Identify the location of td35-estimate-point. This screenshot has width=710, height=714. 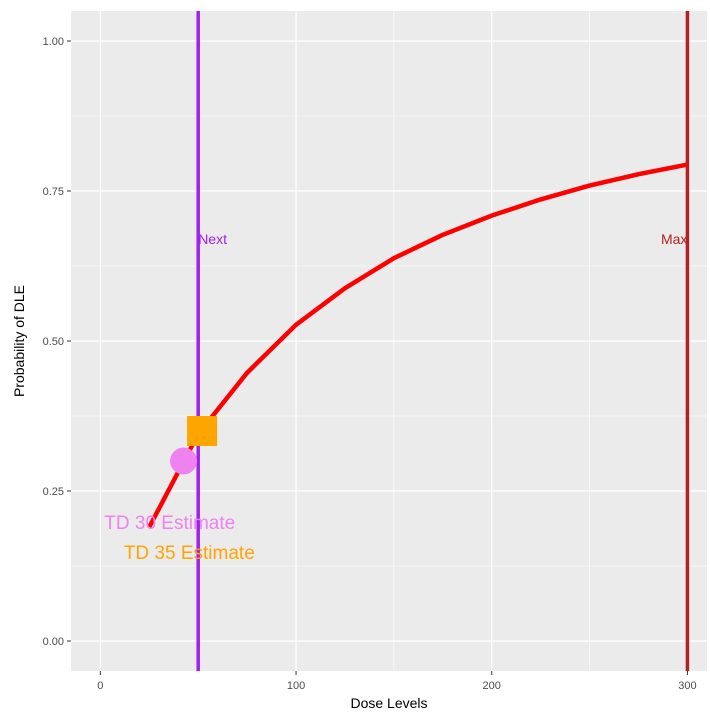
(202, 431).